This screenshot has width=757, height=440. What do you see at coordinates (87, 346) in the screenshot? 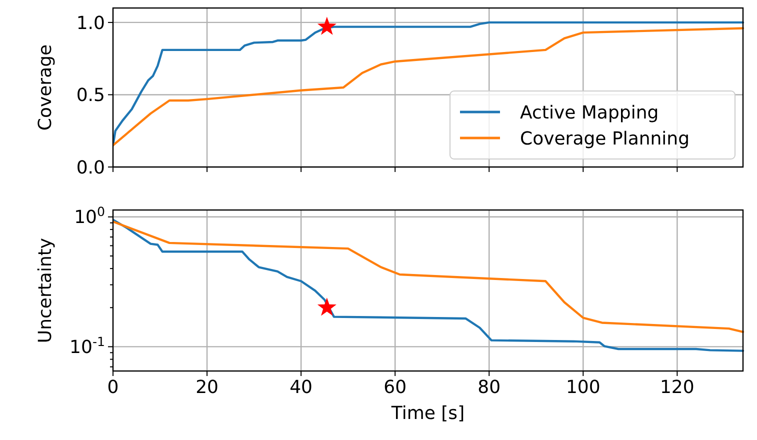
I see `y-tick-label: 10$^{-1}$` at bounding box center [87, 346].